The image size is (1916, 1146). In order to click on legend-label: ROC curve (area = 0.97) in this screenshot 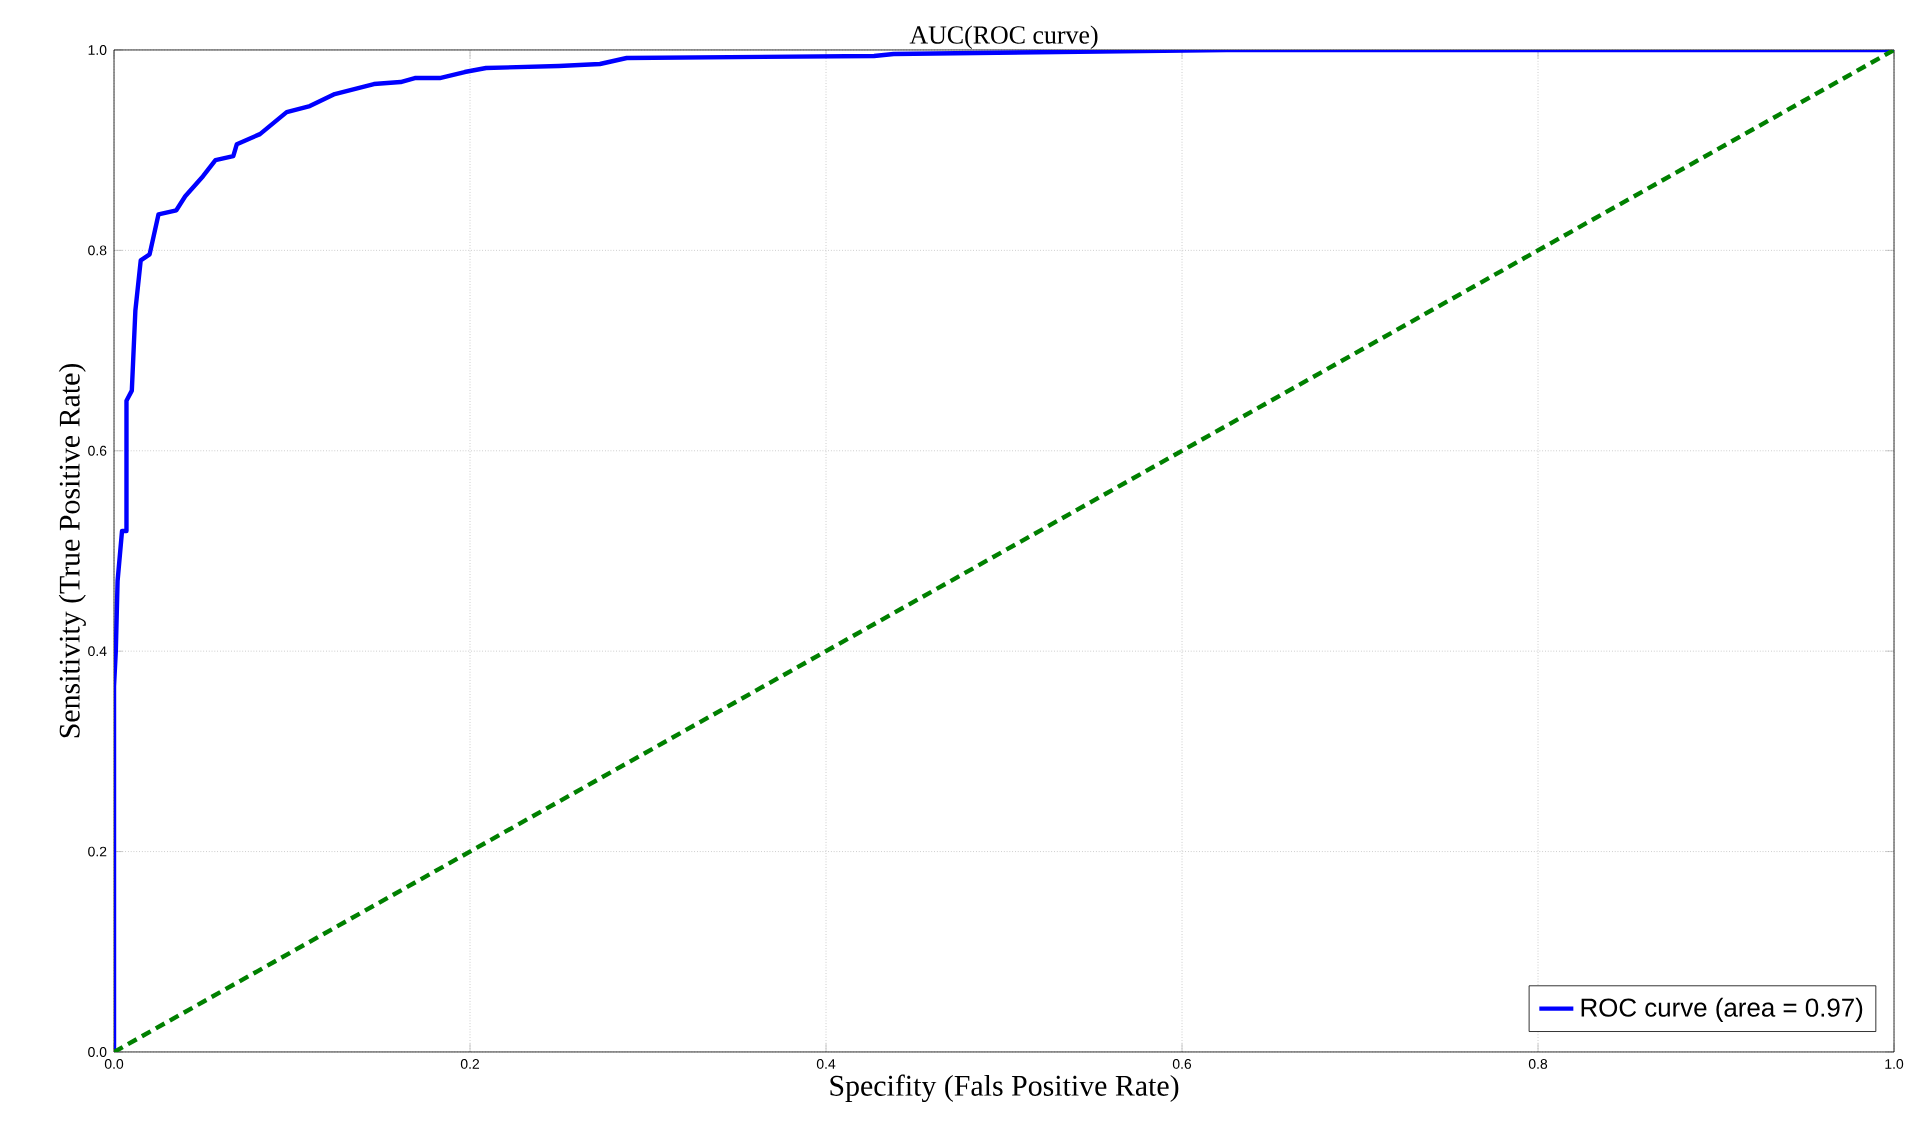, I will do `click(1722, 1009)`.